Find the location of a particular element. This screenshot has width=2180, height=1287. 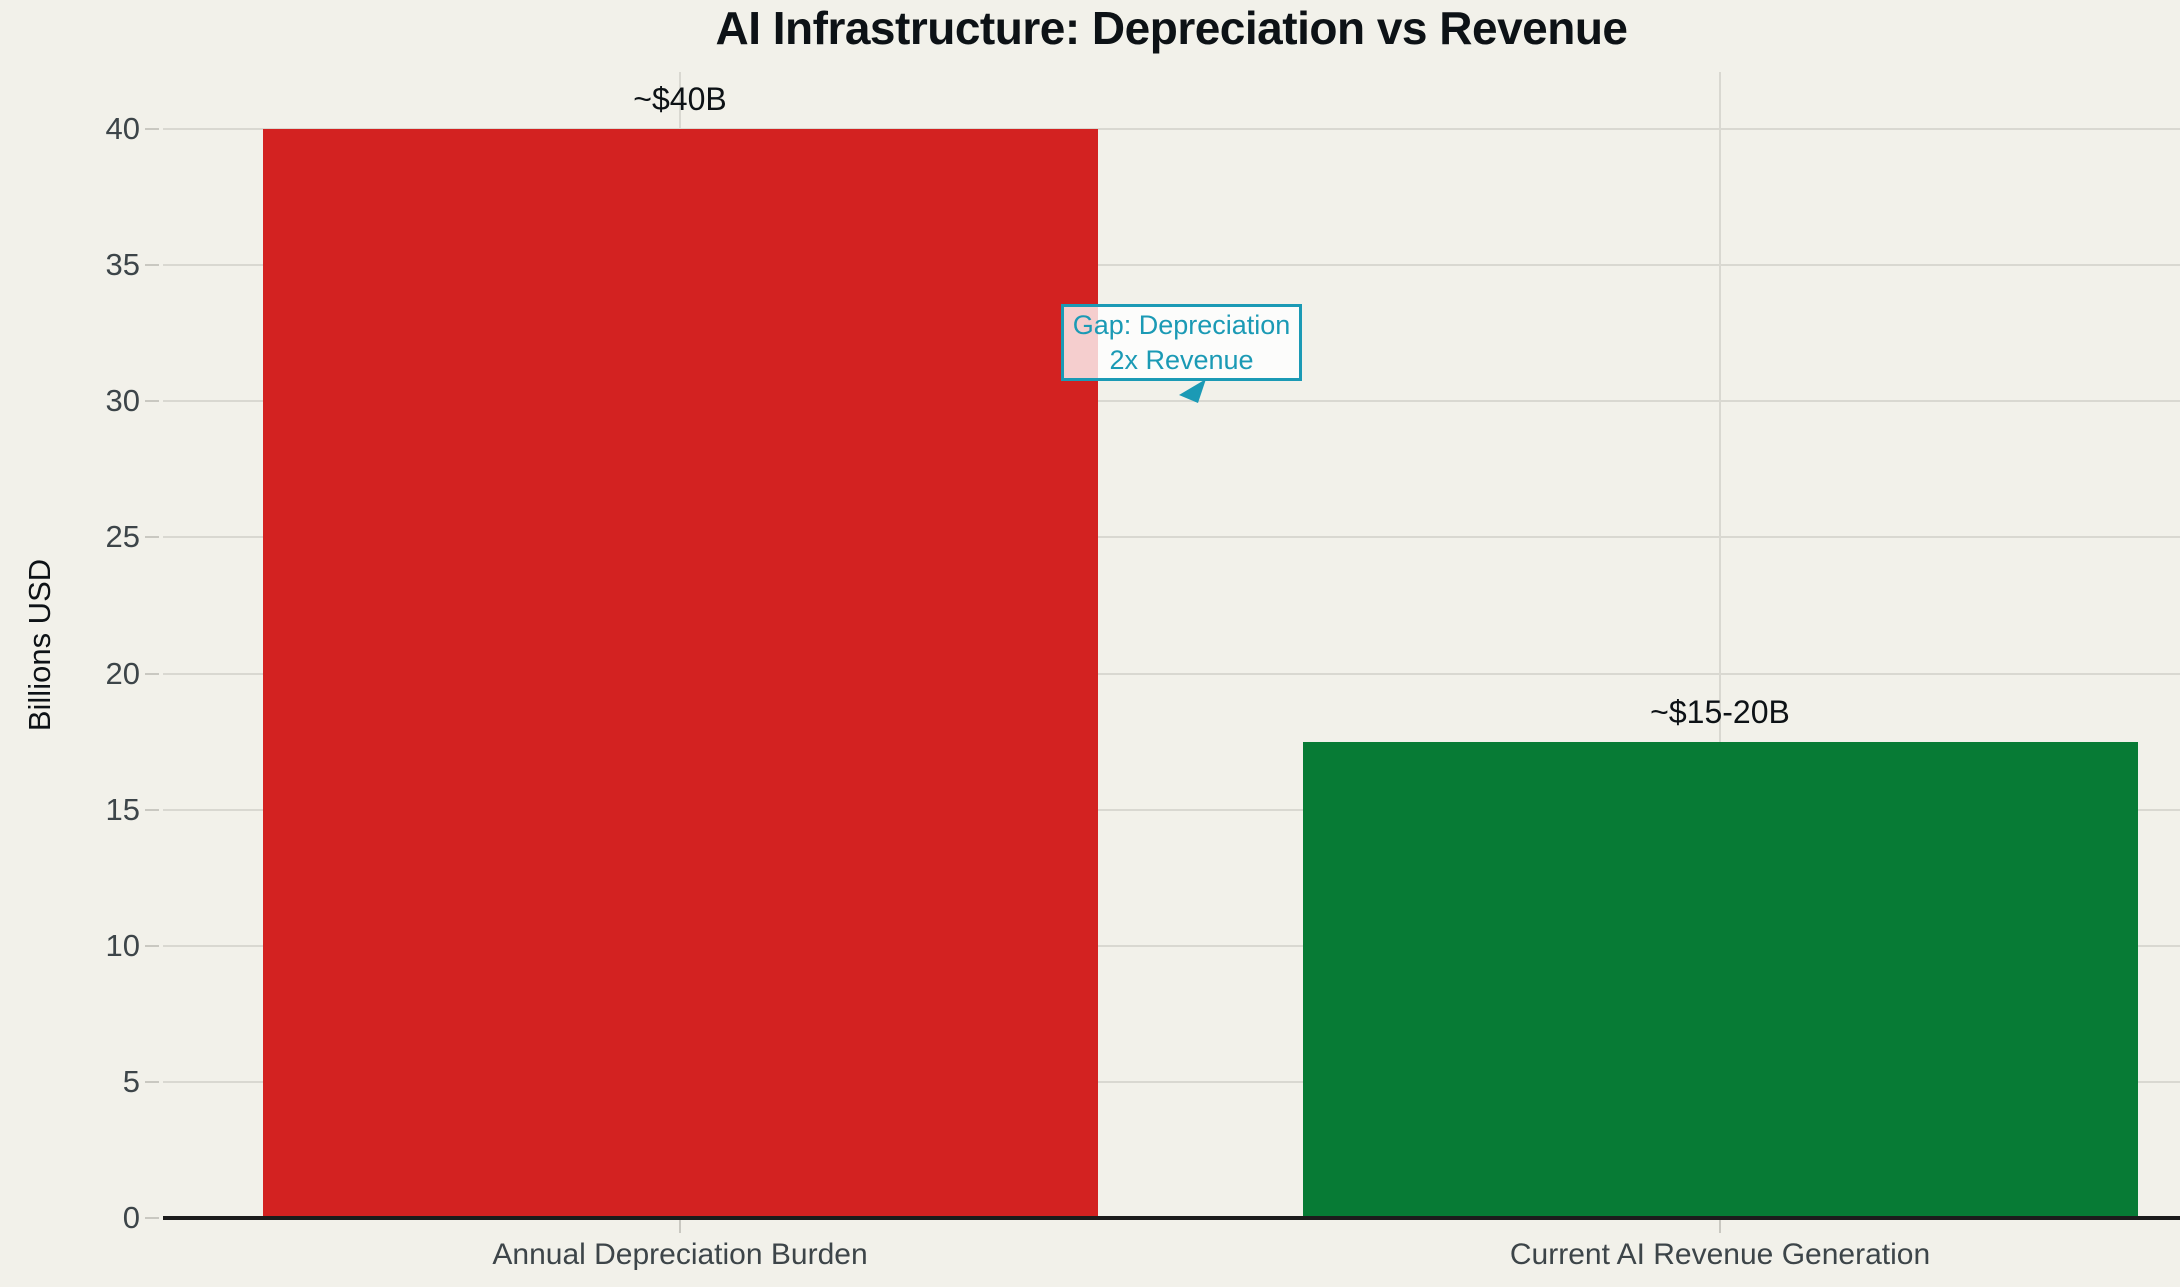

gap-annotation-line1: Gap: Depreciation is located at coordinates (1181, 325).